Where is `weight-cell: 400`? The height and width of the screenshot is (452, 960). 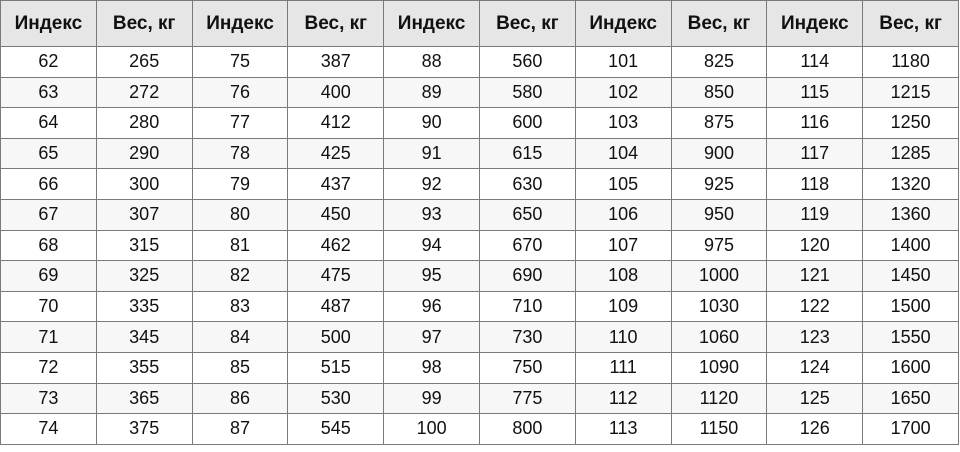
weight-cell: 400 is located at coordinates (336, 92).